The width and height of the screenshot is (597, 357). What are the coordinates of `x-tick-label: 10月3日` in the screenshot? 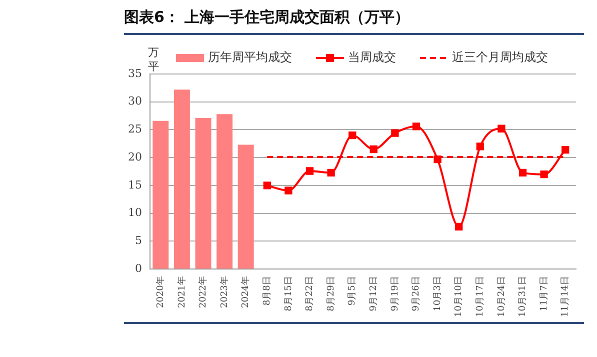 It's located at (437, 294).